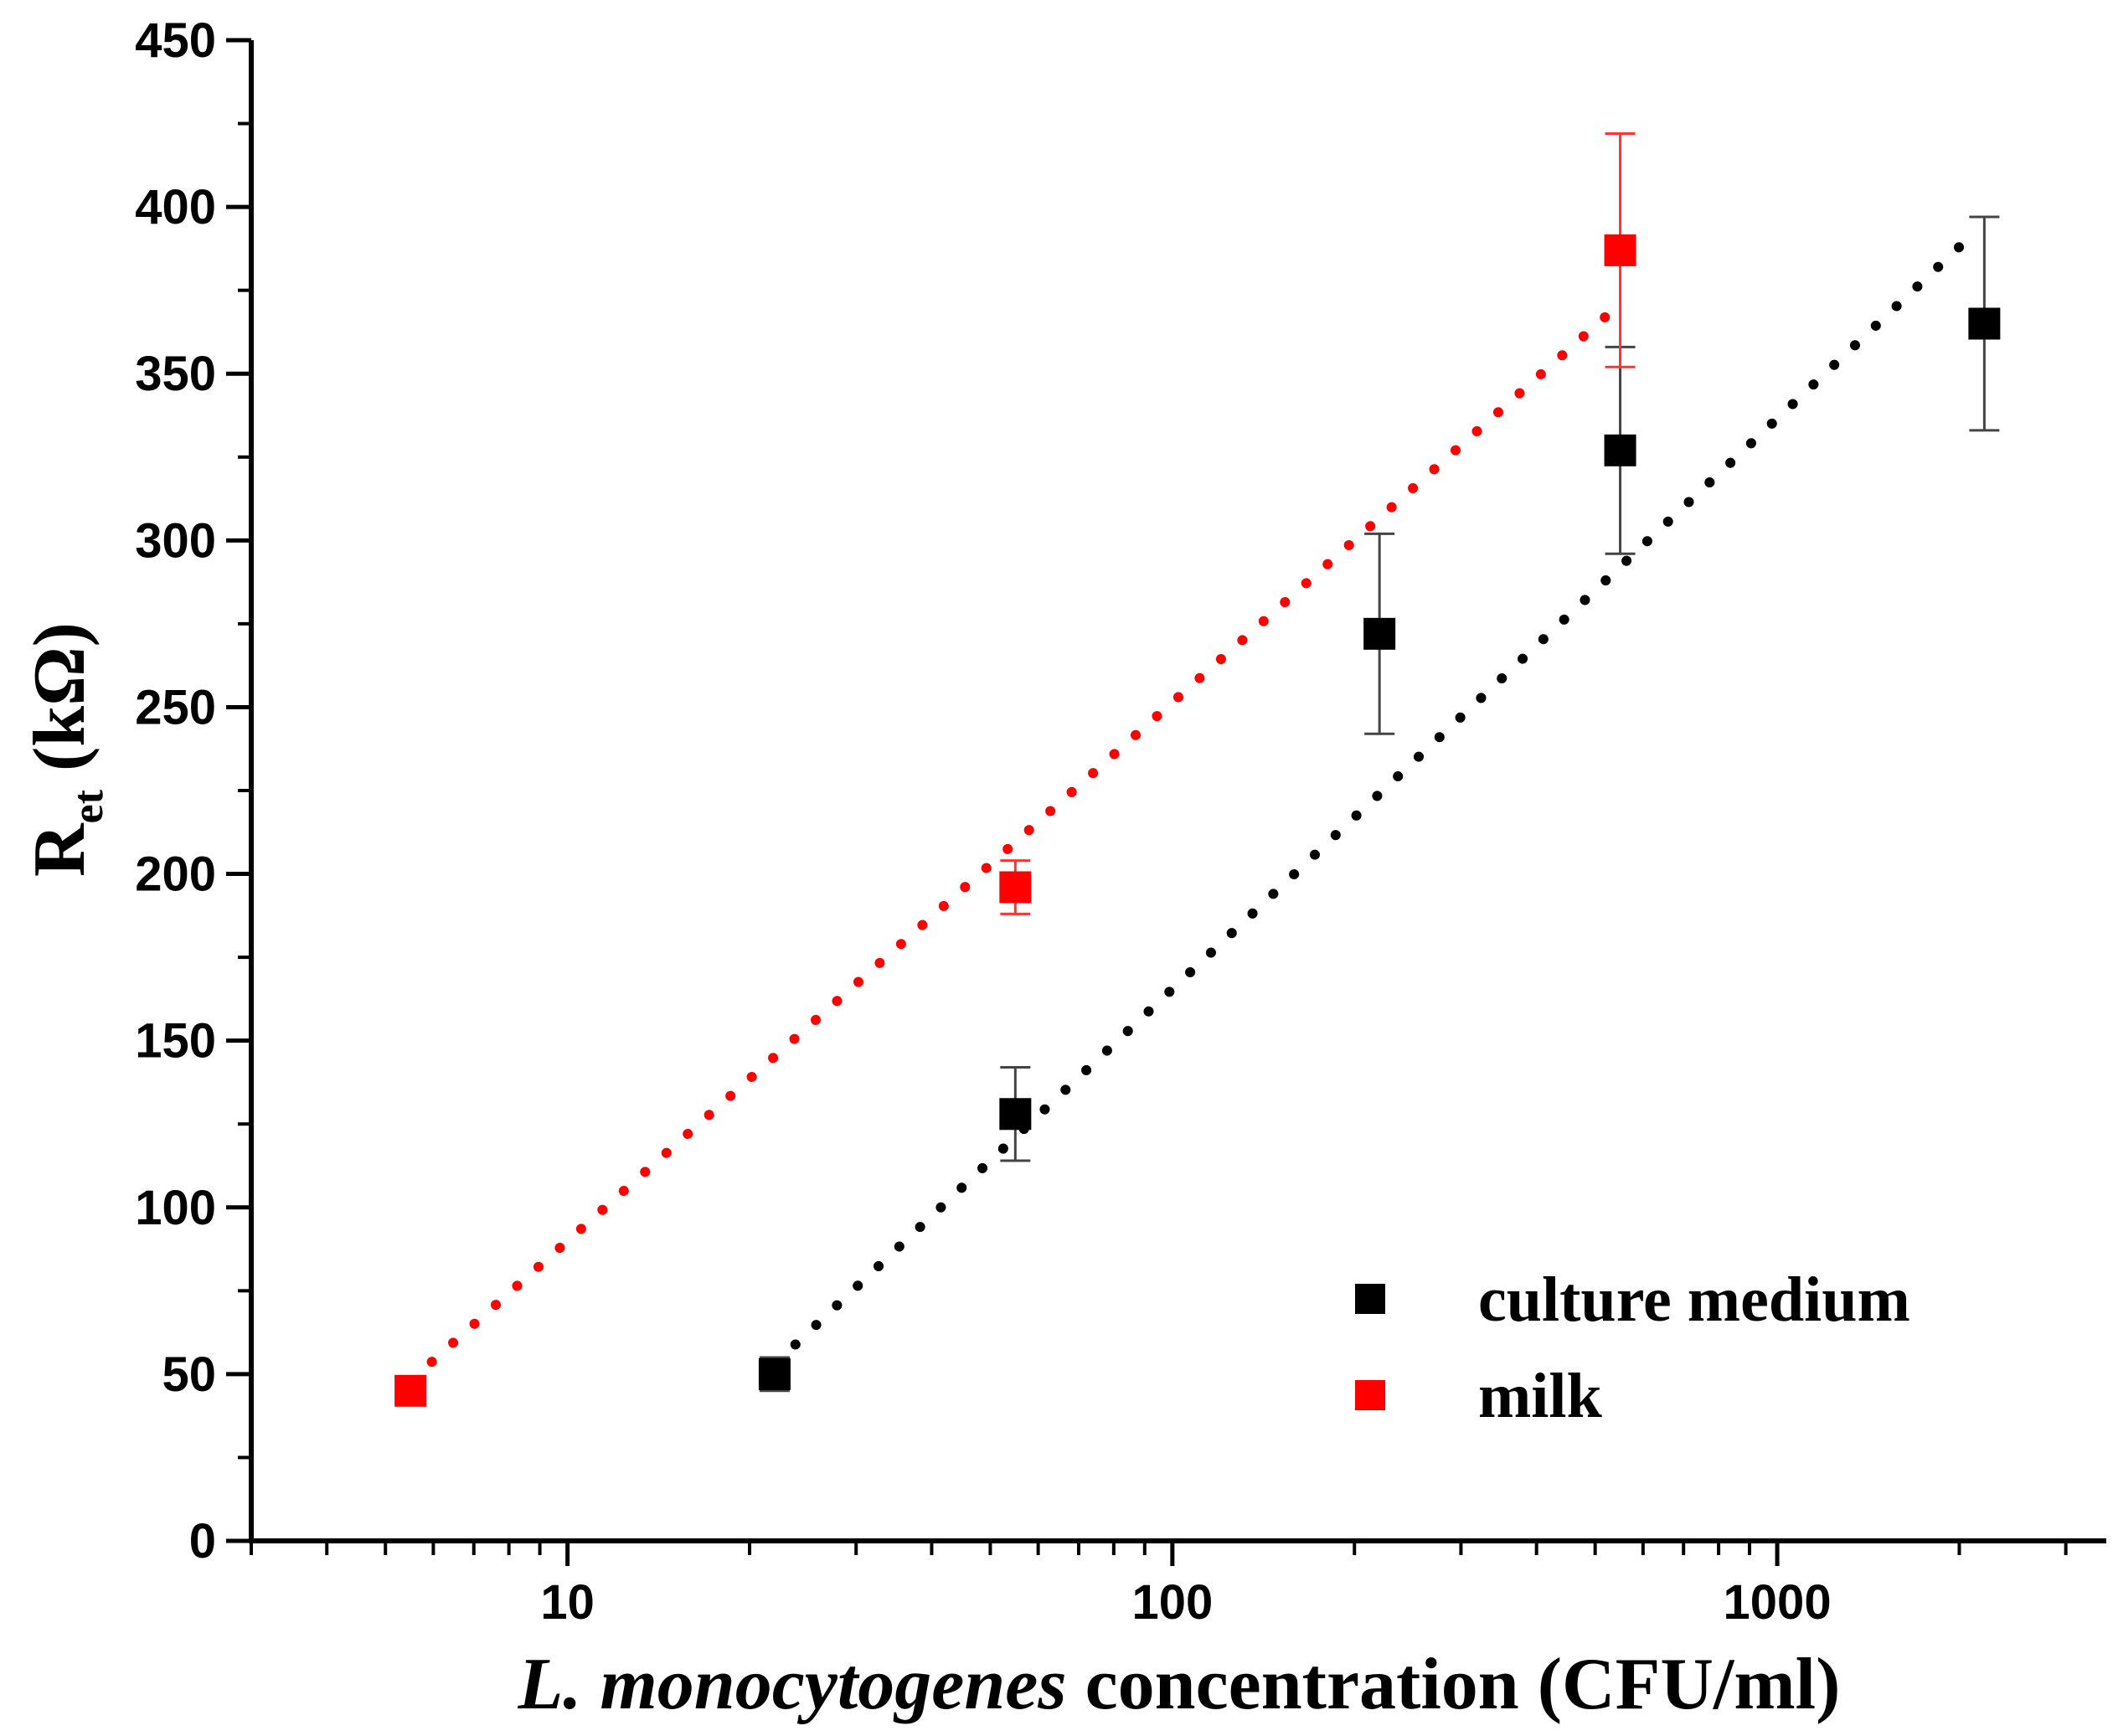 The height and width of the screenshot is (1736, 2113). What do you see at coordinates (1454, 1684) in the screenshot?
I see `x-axis-title-rest: concentration (CFU/ml)` at bounding box center [1454, 1684].